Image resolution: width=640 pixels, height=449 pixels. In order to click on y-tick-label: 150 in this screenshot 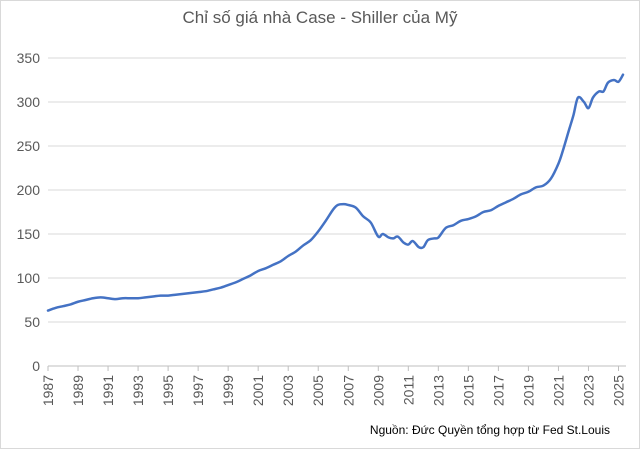, I will do `click(29, 234)`.